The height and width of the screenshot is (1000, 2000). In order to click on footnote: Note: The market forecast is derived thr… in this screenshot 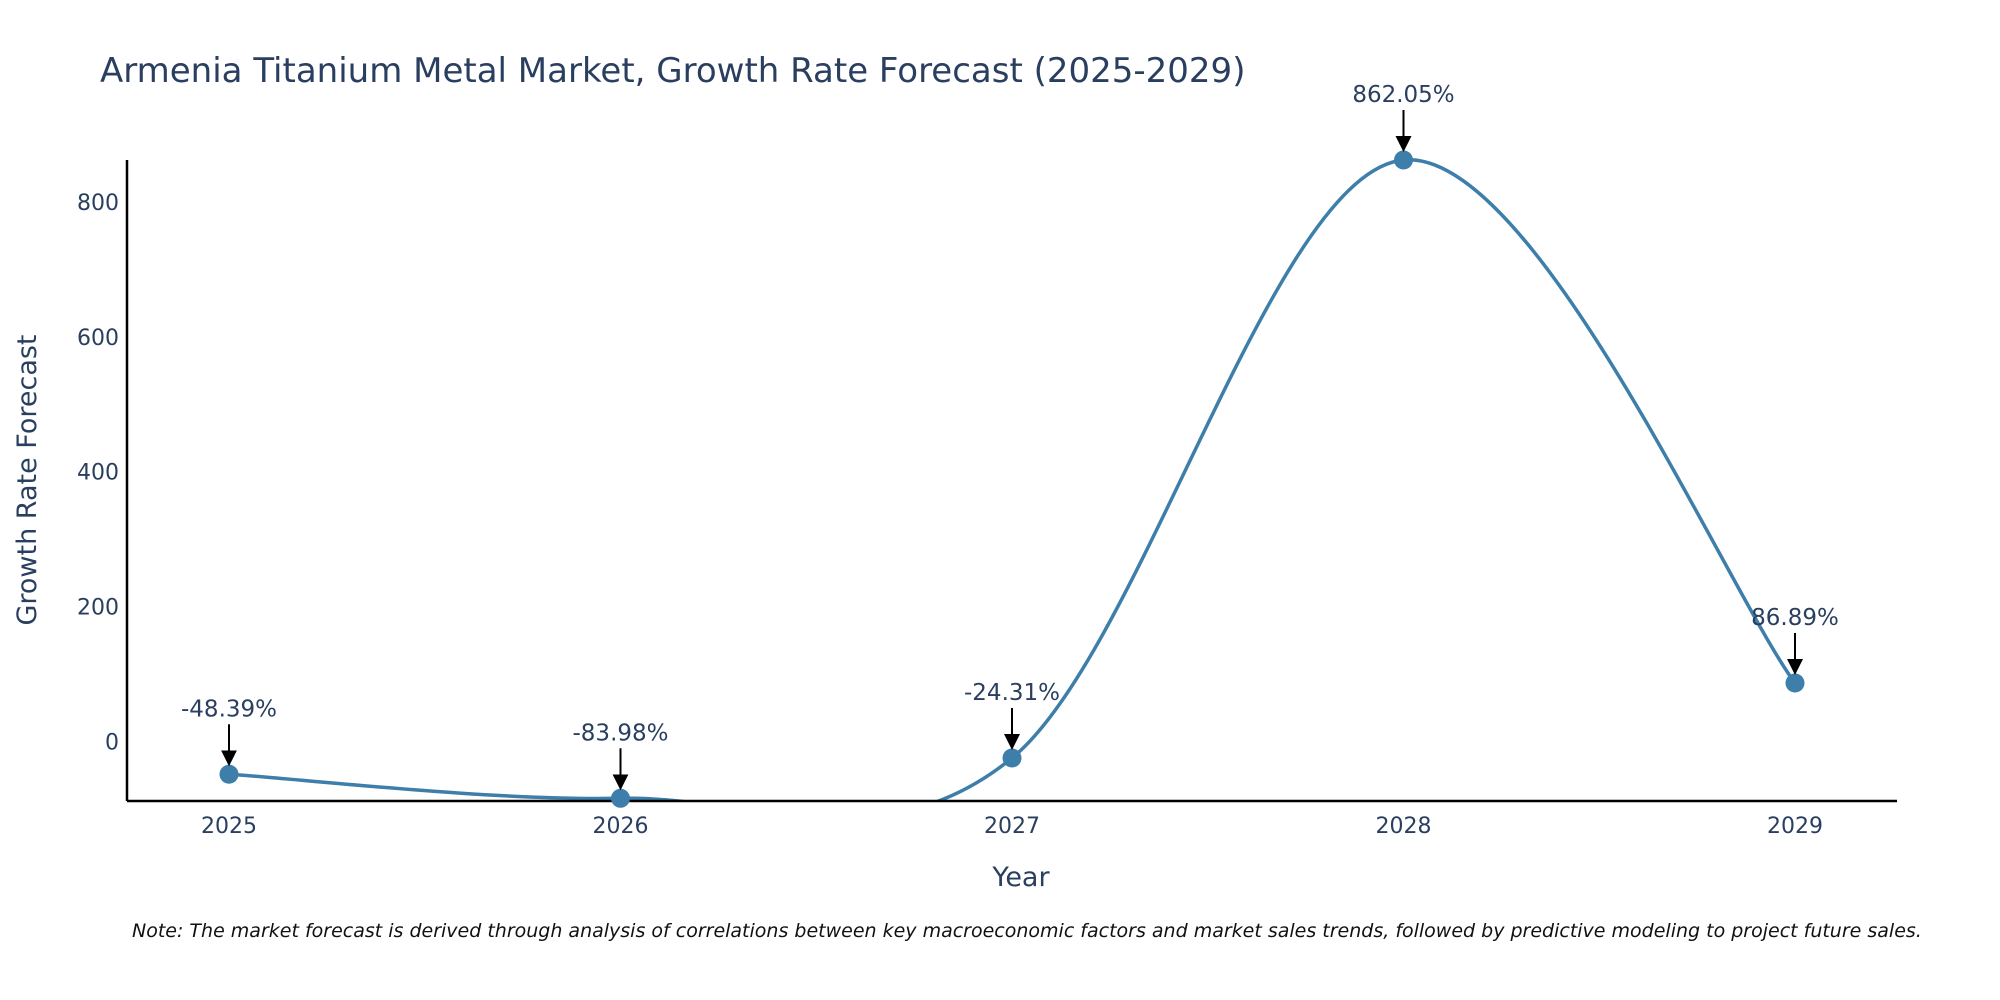, I will do `click(1027, 931)`.